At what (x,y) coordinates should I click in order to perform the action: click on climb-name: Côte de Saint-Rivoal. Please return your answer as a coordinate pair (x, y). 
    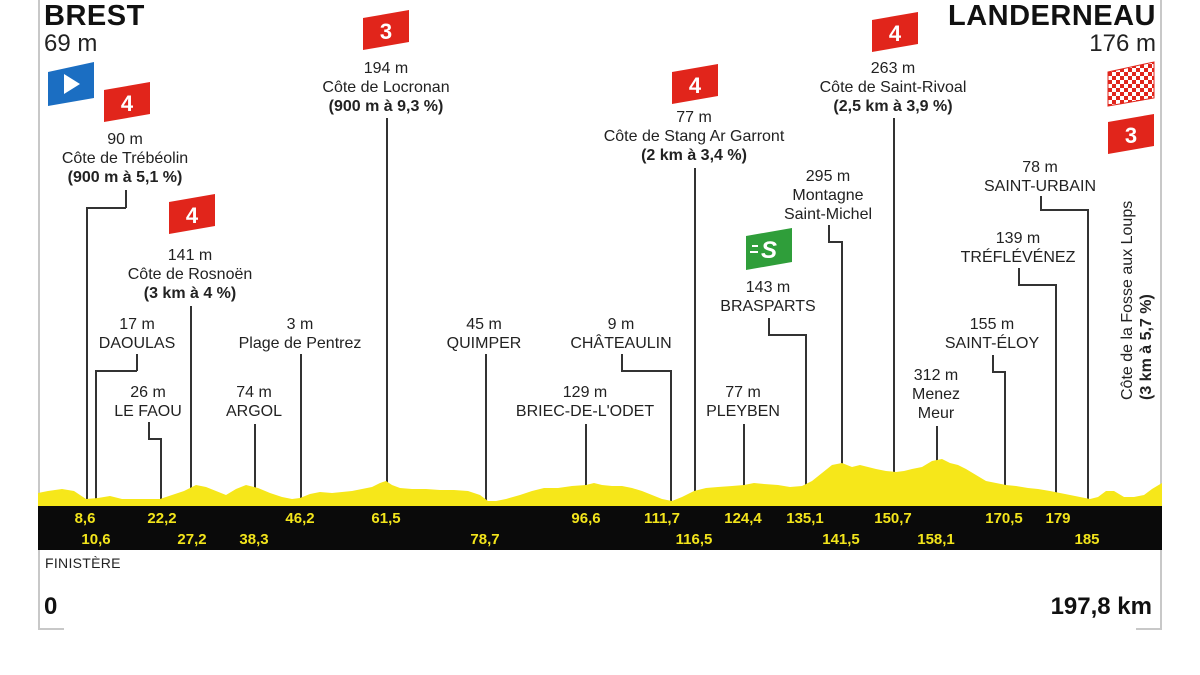
    Looking at the image, I should click on (893, 87).